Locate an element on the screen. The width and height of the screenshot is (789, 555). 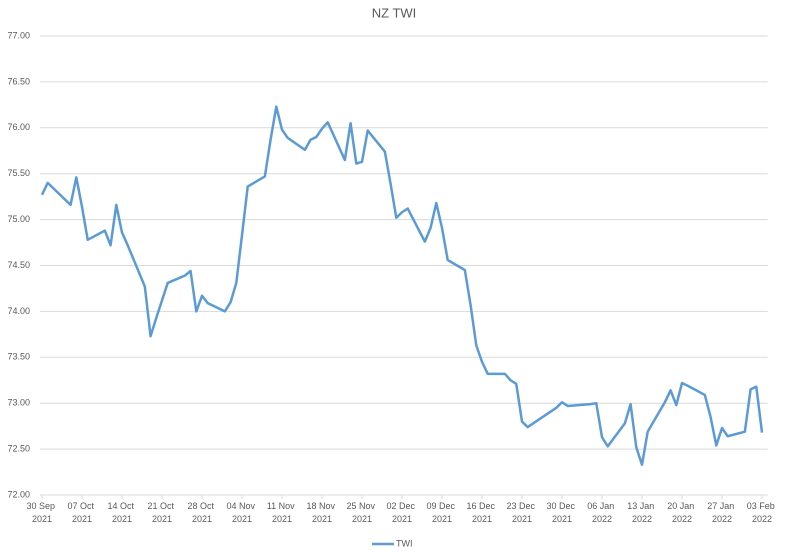
x-tick-label: 14 Oct 2021 is located at coordinates (121, 512).